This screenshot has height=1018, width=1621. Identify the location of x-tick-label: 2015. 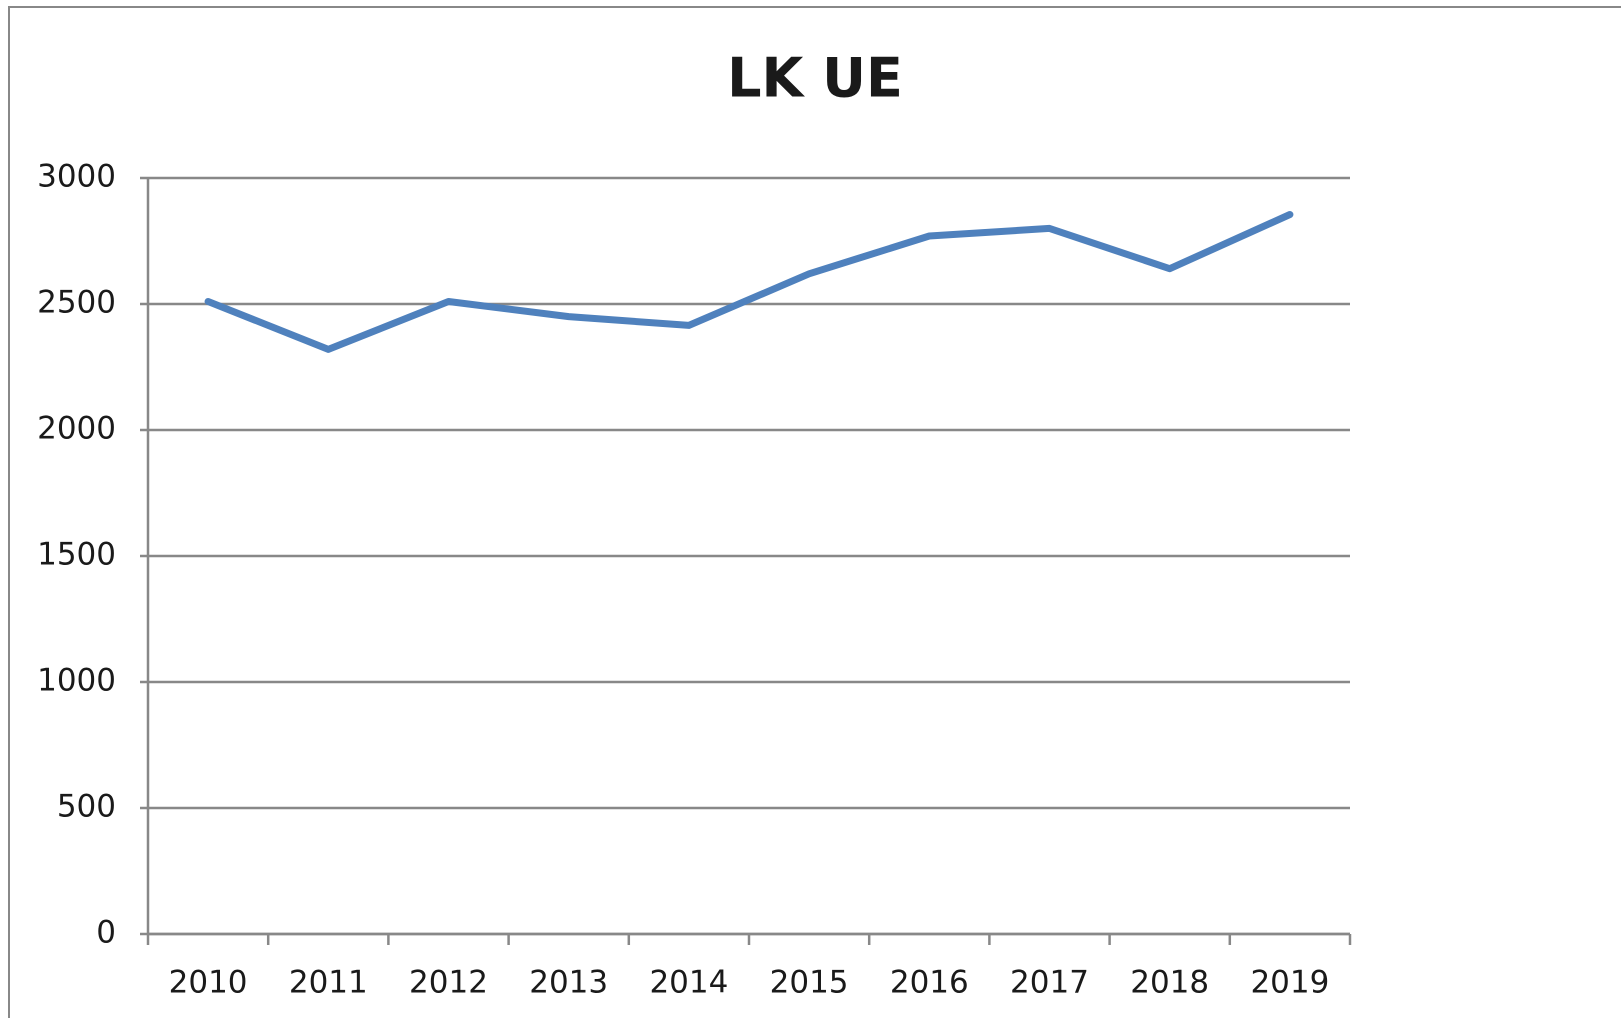
(809, 983).